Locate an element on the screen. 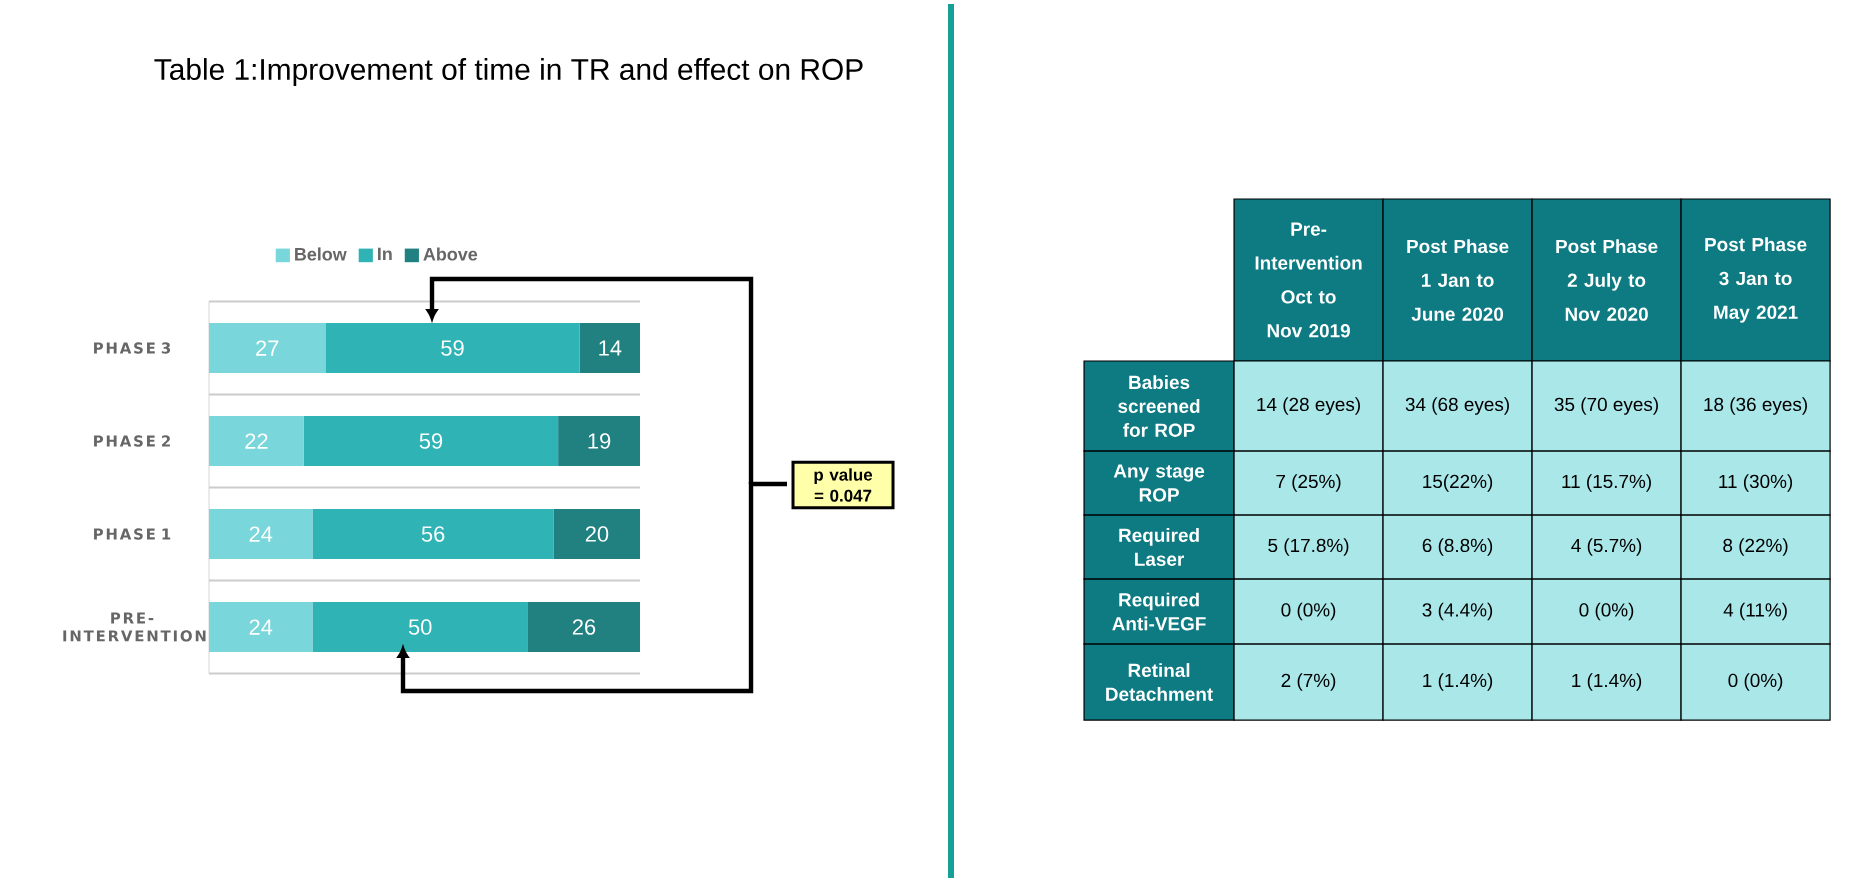 This screenshot has height=882, width=1869. text: 4 (11%) is located at coordinates (1755, 611).